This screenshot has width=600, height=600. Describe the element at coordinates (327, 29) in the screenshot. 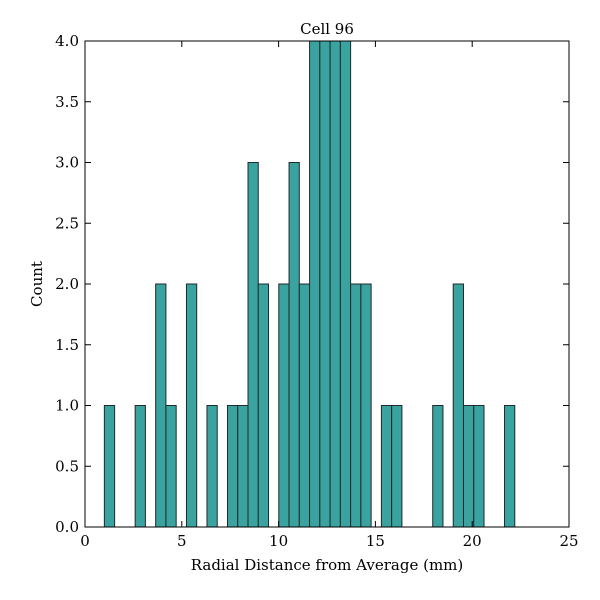

I see `chart-title: Cell 96` at that location.